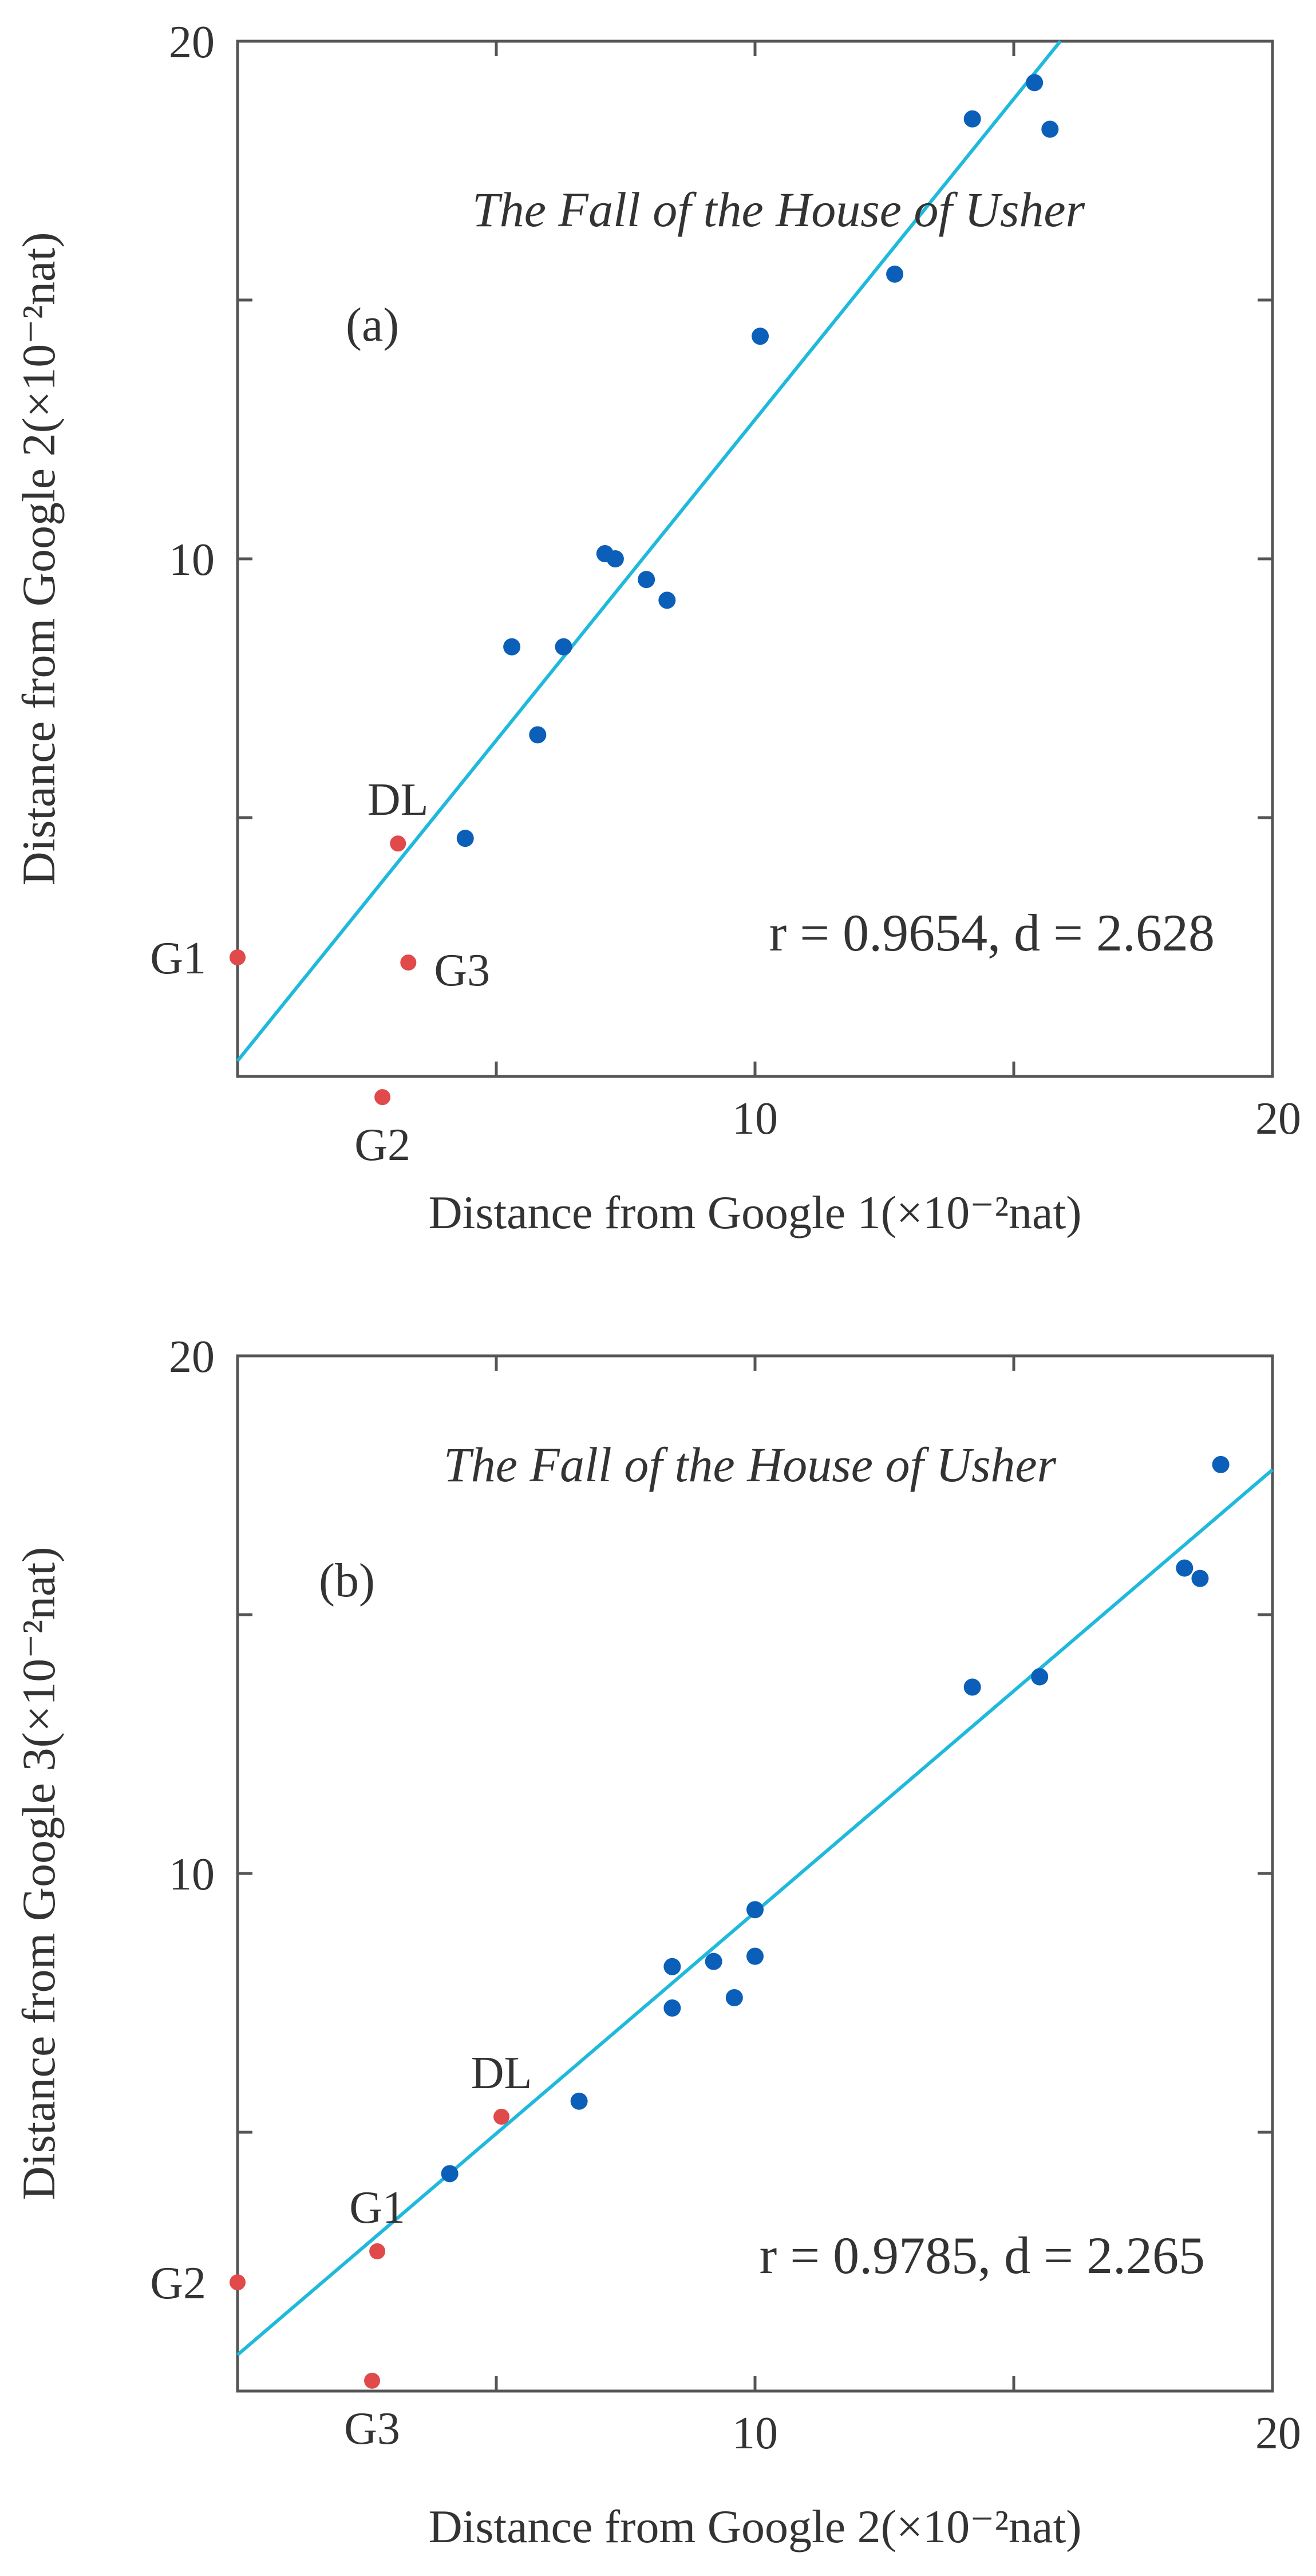 This screenshot has height=2576, width=1316. I want to click on y-axis-label-b: Distance from Google 3(×10⁻²nat), so click(39, 1873).